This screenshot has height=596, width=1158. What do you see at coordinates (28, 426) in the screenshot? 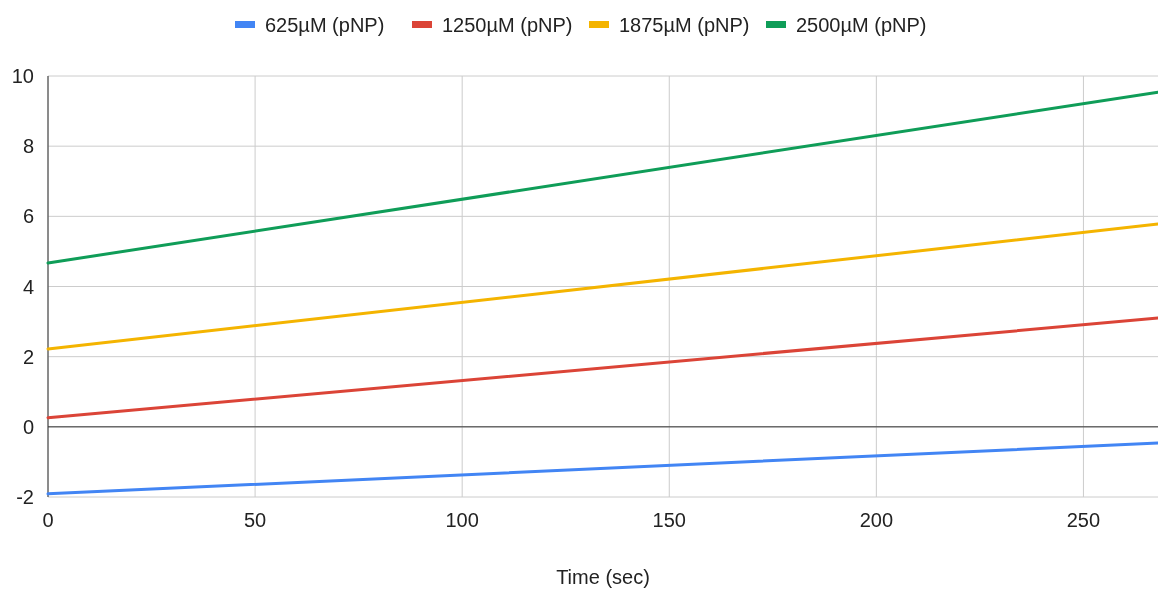
I see `y-tick-label: 0` at bounding box center [28, 426].